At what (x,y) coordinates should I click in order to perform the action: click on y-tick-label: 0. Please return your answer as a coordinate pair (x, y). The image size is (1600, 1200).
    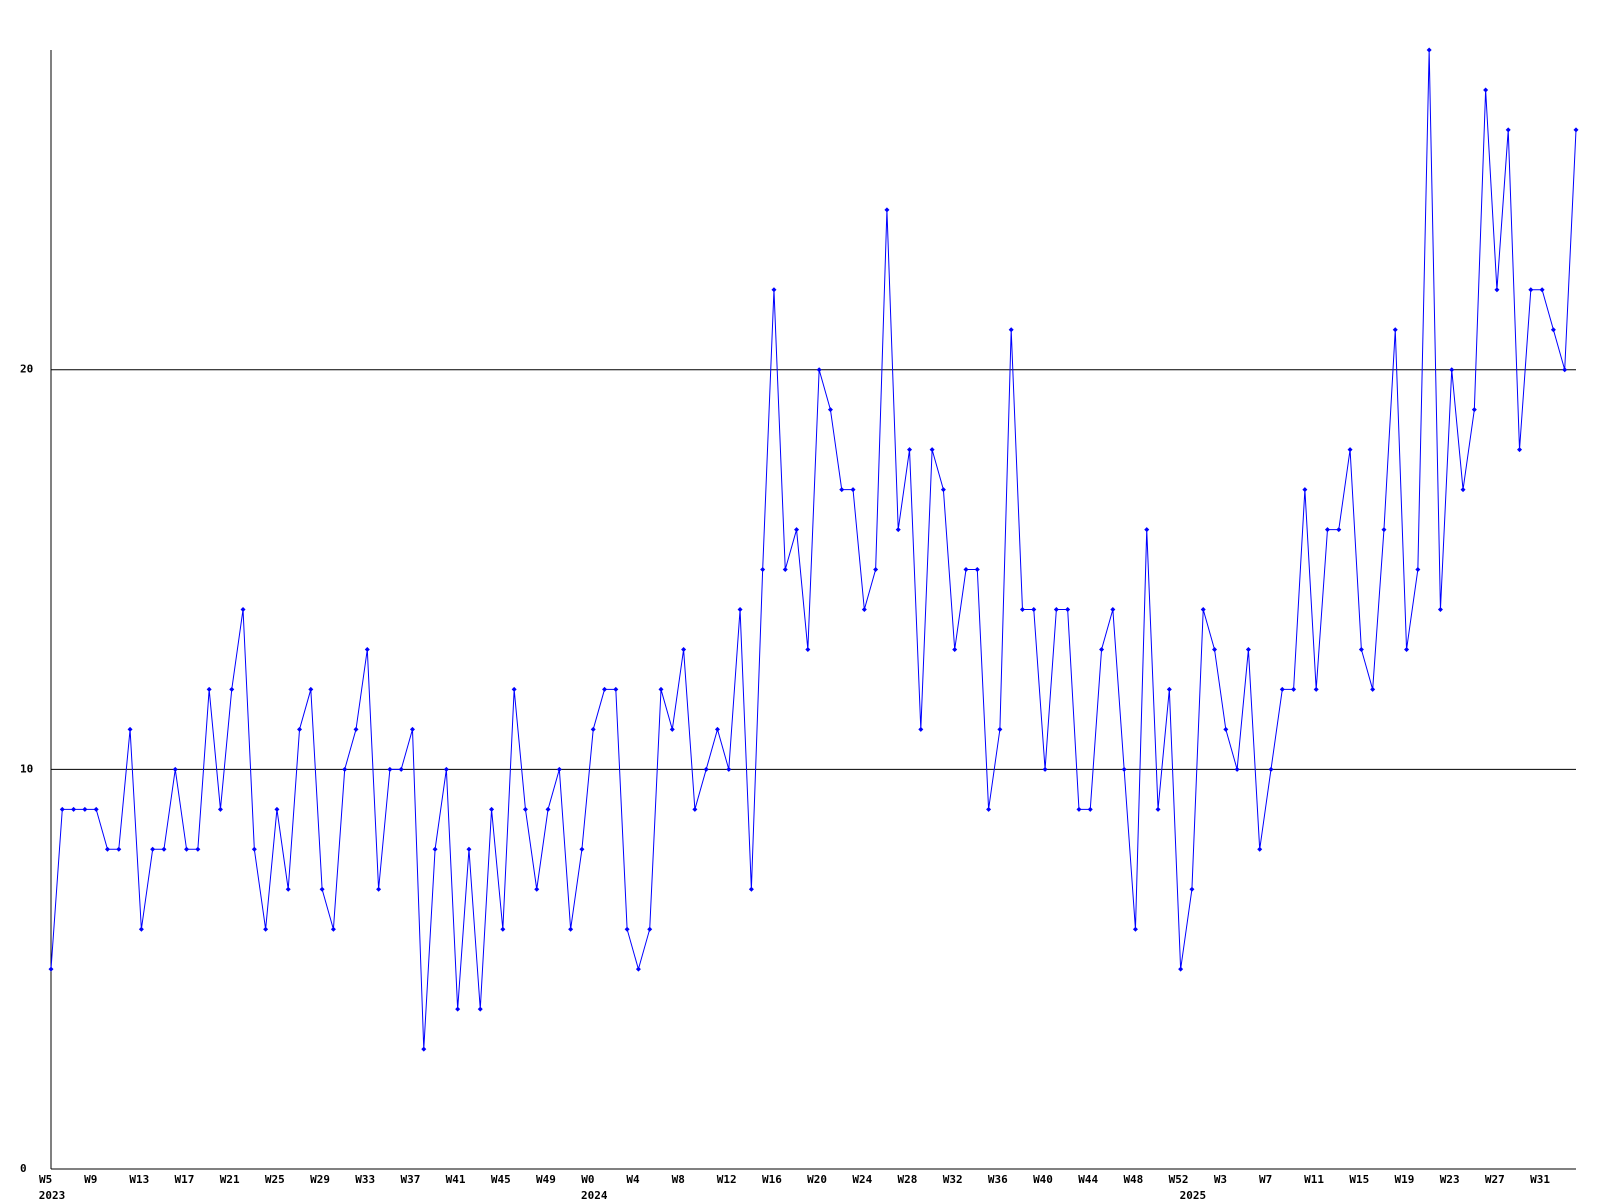
    Looking at the image, I should click on (23, 1168).